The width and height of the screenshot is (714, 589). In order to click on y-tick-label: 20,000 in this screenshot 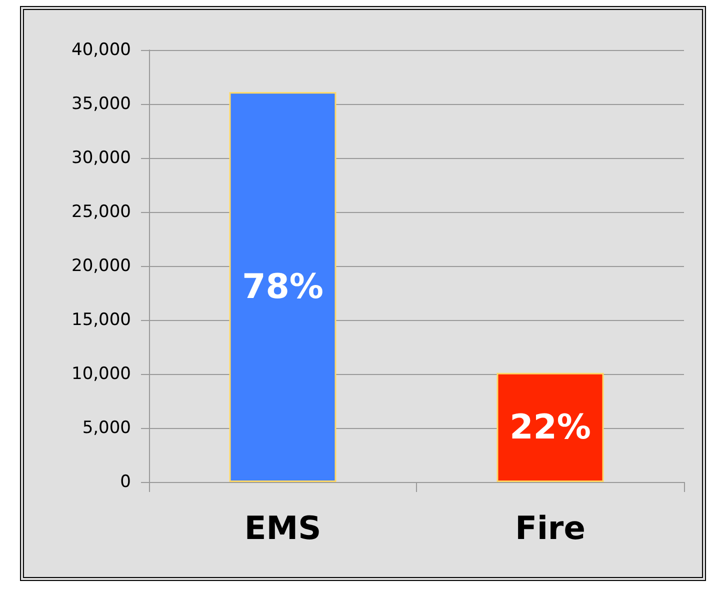, I will do `click(101, 266)`.